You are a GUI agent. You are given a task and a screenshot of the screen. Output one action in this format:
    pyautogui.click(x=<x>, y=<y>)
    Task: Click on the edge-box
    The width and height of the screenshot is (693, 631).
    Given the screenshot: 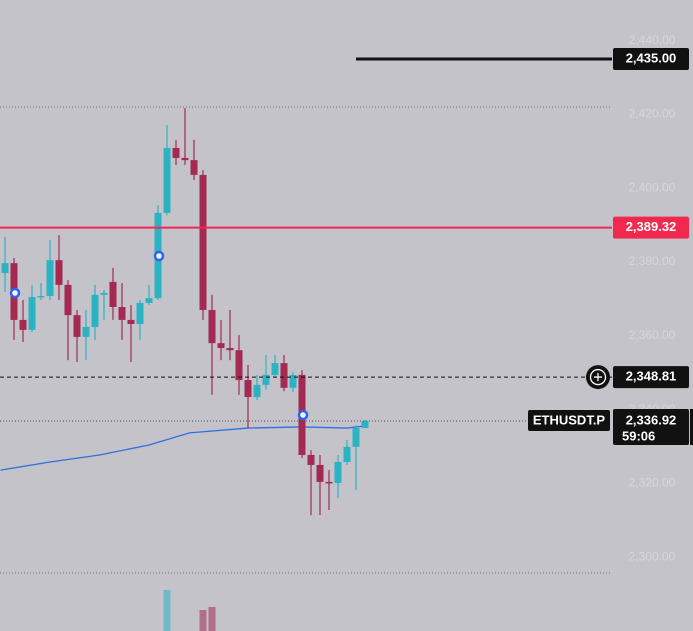 What is the action you would take?
    pyautogui.click(x=691, y=426)
    